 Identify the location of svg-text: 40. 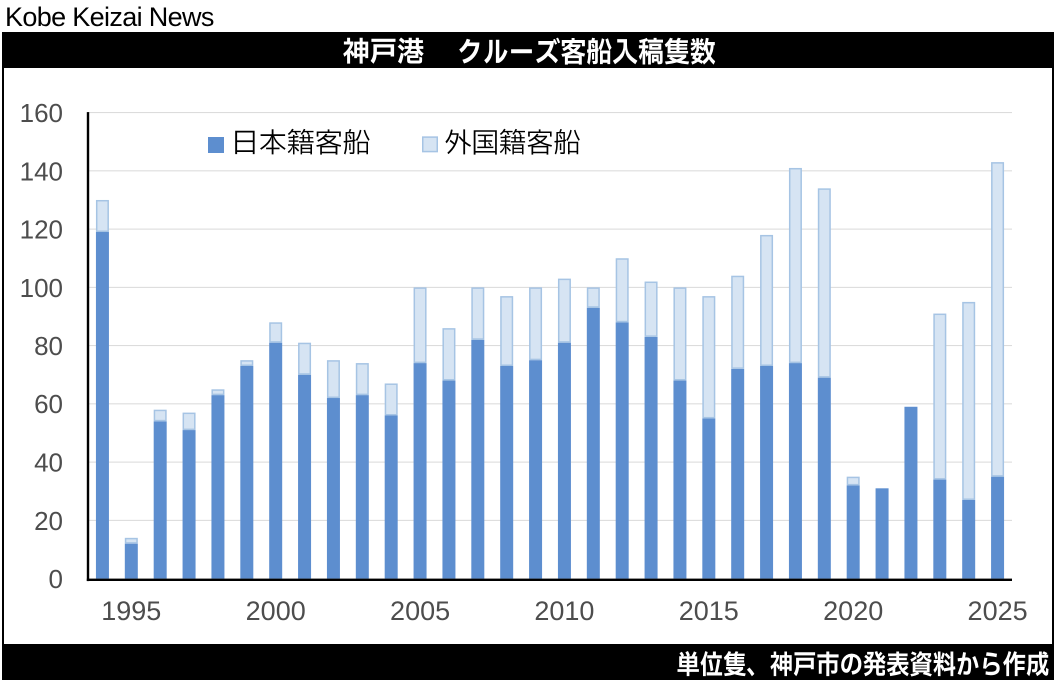
(48, 463).